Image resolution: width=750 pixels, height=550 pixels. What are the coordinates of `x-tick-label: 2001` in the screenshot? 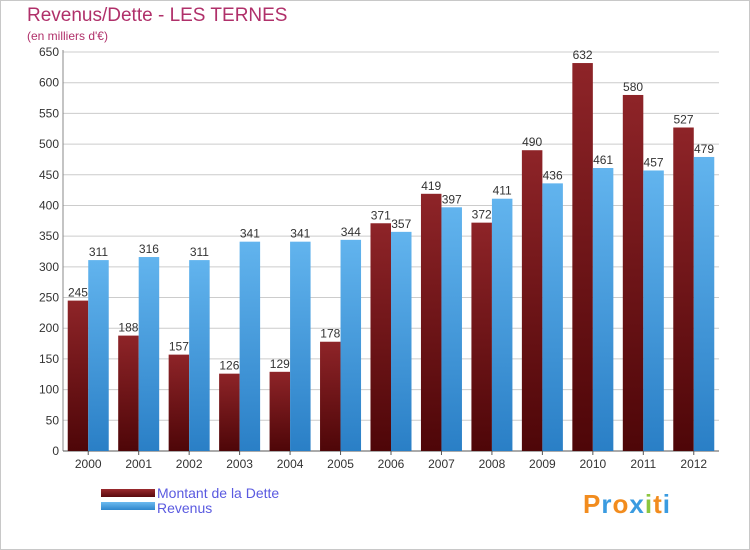 It's located at (138, 464).